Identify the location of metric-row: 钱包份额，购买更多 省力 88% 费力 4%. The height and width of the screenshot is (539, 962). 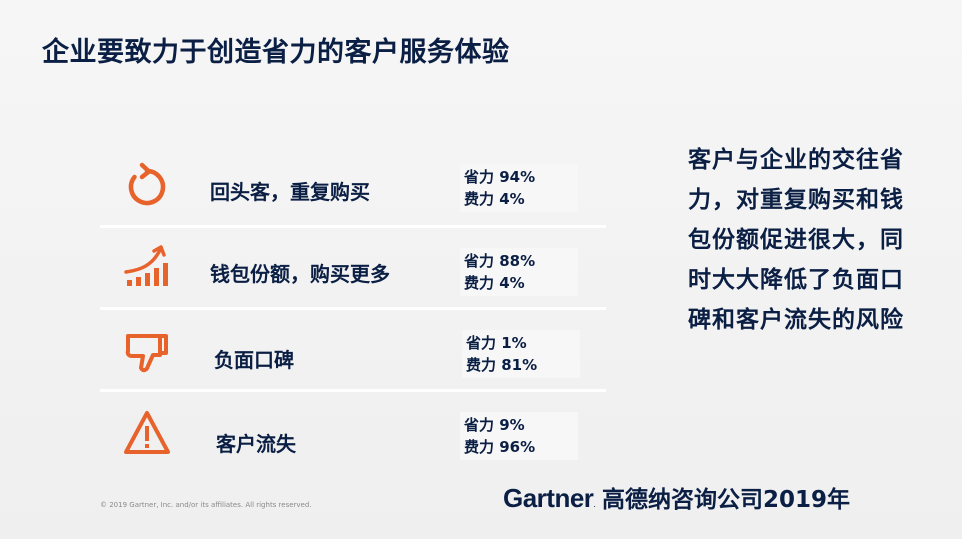
(353, 271).